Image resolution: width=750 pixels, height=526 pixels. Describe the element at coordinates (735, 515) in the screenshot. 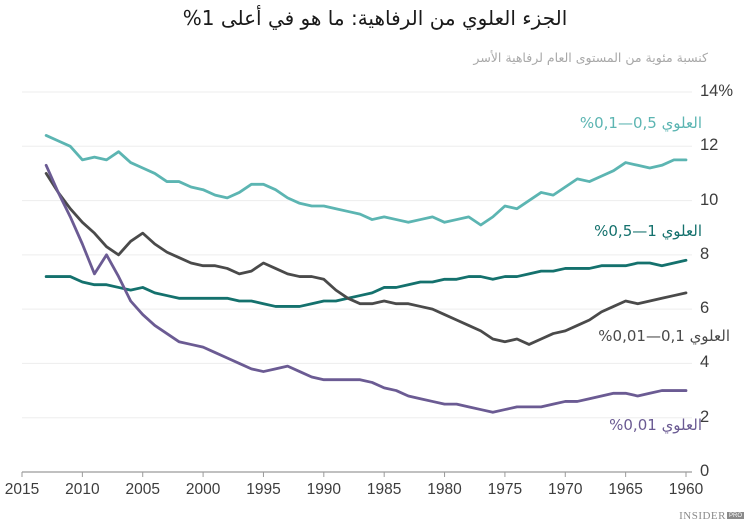

I see `brand-tag: PRO` at that location.